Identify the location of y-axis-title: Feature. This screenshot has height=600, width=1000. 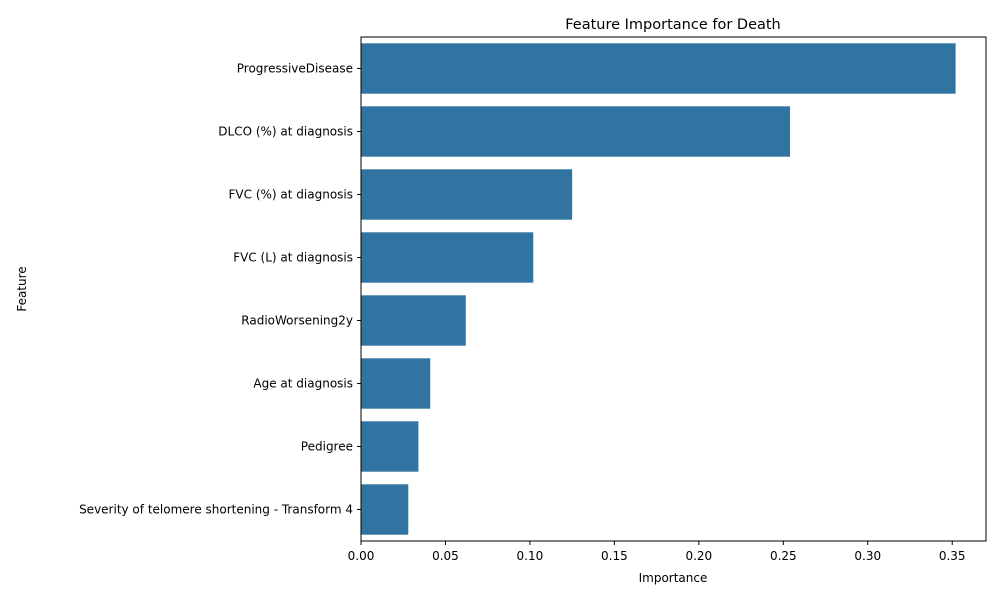
(22, 288).